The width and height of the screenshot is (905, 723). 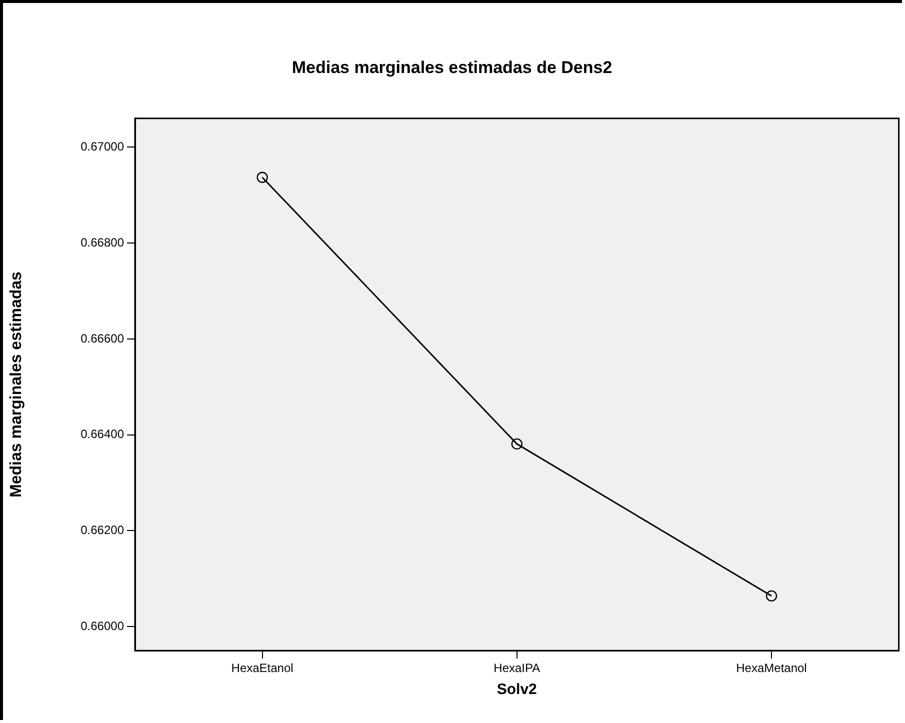 I want to click on x-tick-label: HexaEtanol, so click(x=262, y=668).